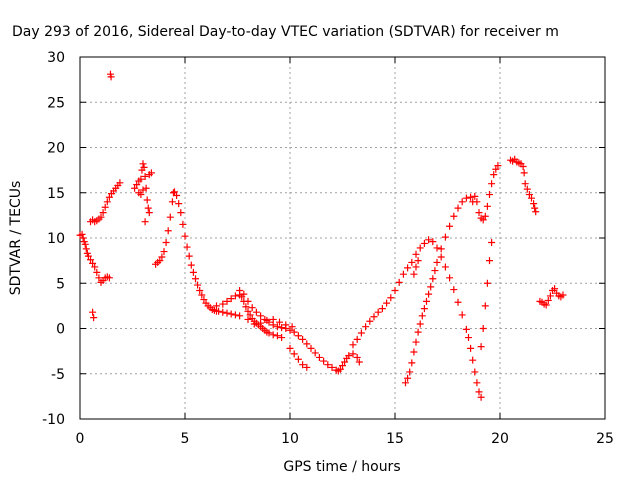 The image size is (640, 480). I want to click on y-tick-label: -10, so click(53, 420).